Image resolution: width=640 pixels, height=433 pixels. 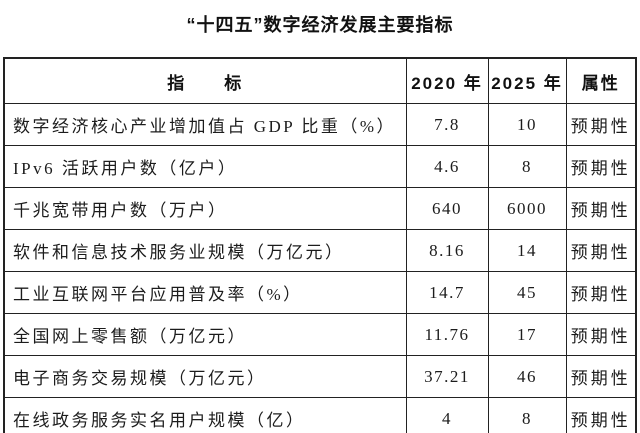 What do you see at coordinates (527, 208) in the screenshot?
I see `value-2025-cell: 6000` at bounding box center [527, 208].